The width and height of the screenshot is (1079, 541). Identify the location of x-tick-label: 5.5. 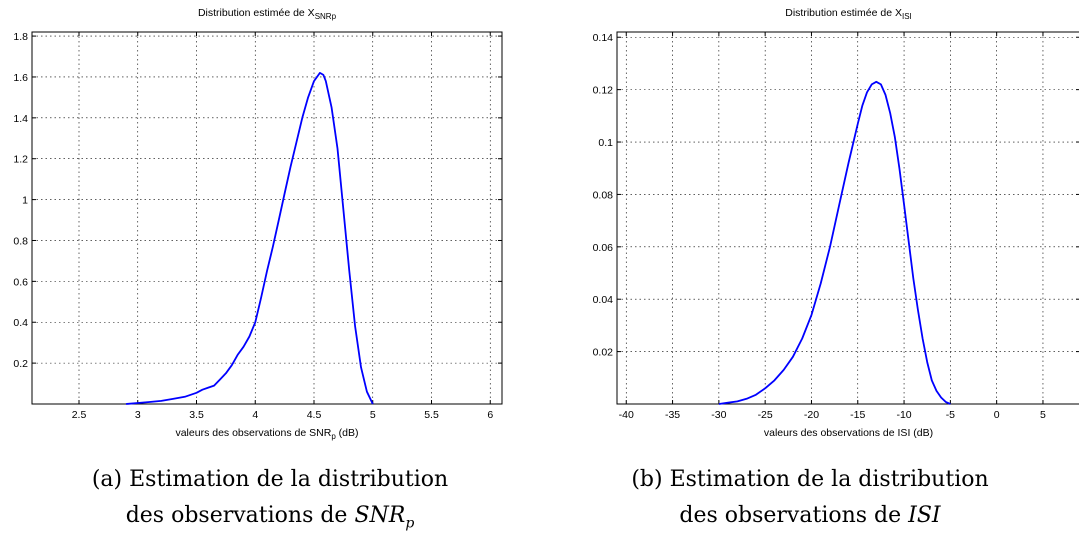
(431, 415).